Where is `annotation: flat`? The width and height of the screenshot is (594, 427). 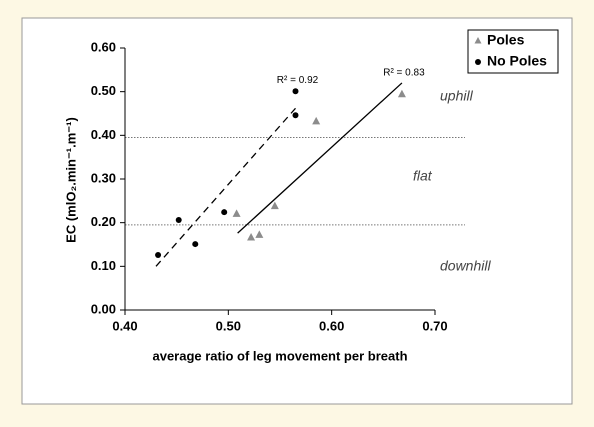
annotation: flat is located at coordinates (423, 176).